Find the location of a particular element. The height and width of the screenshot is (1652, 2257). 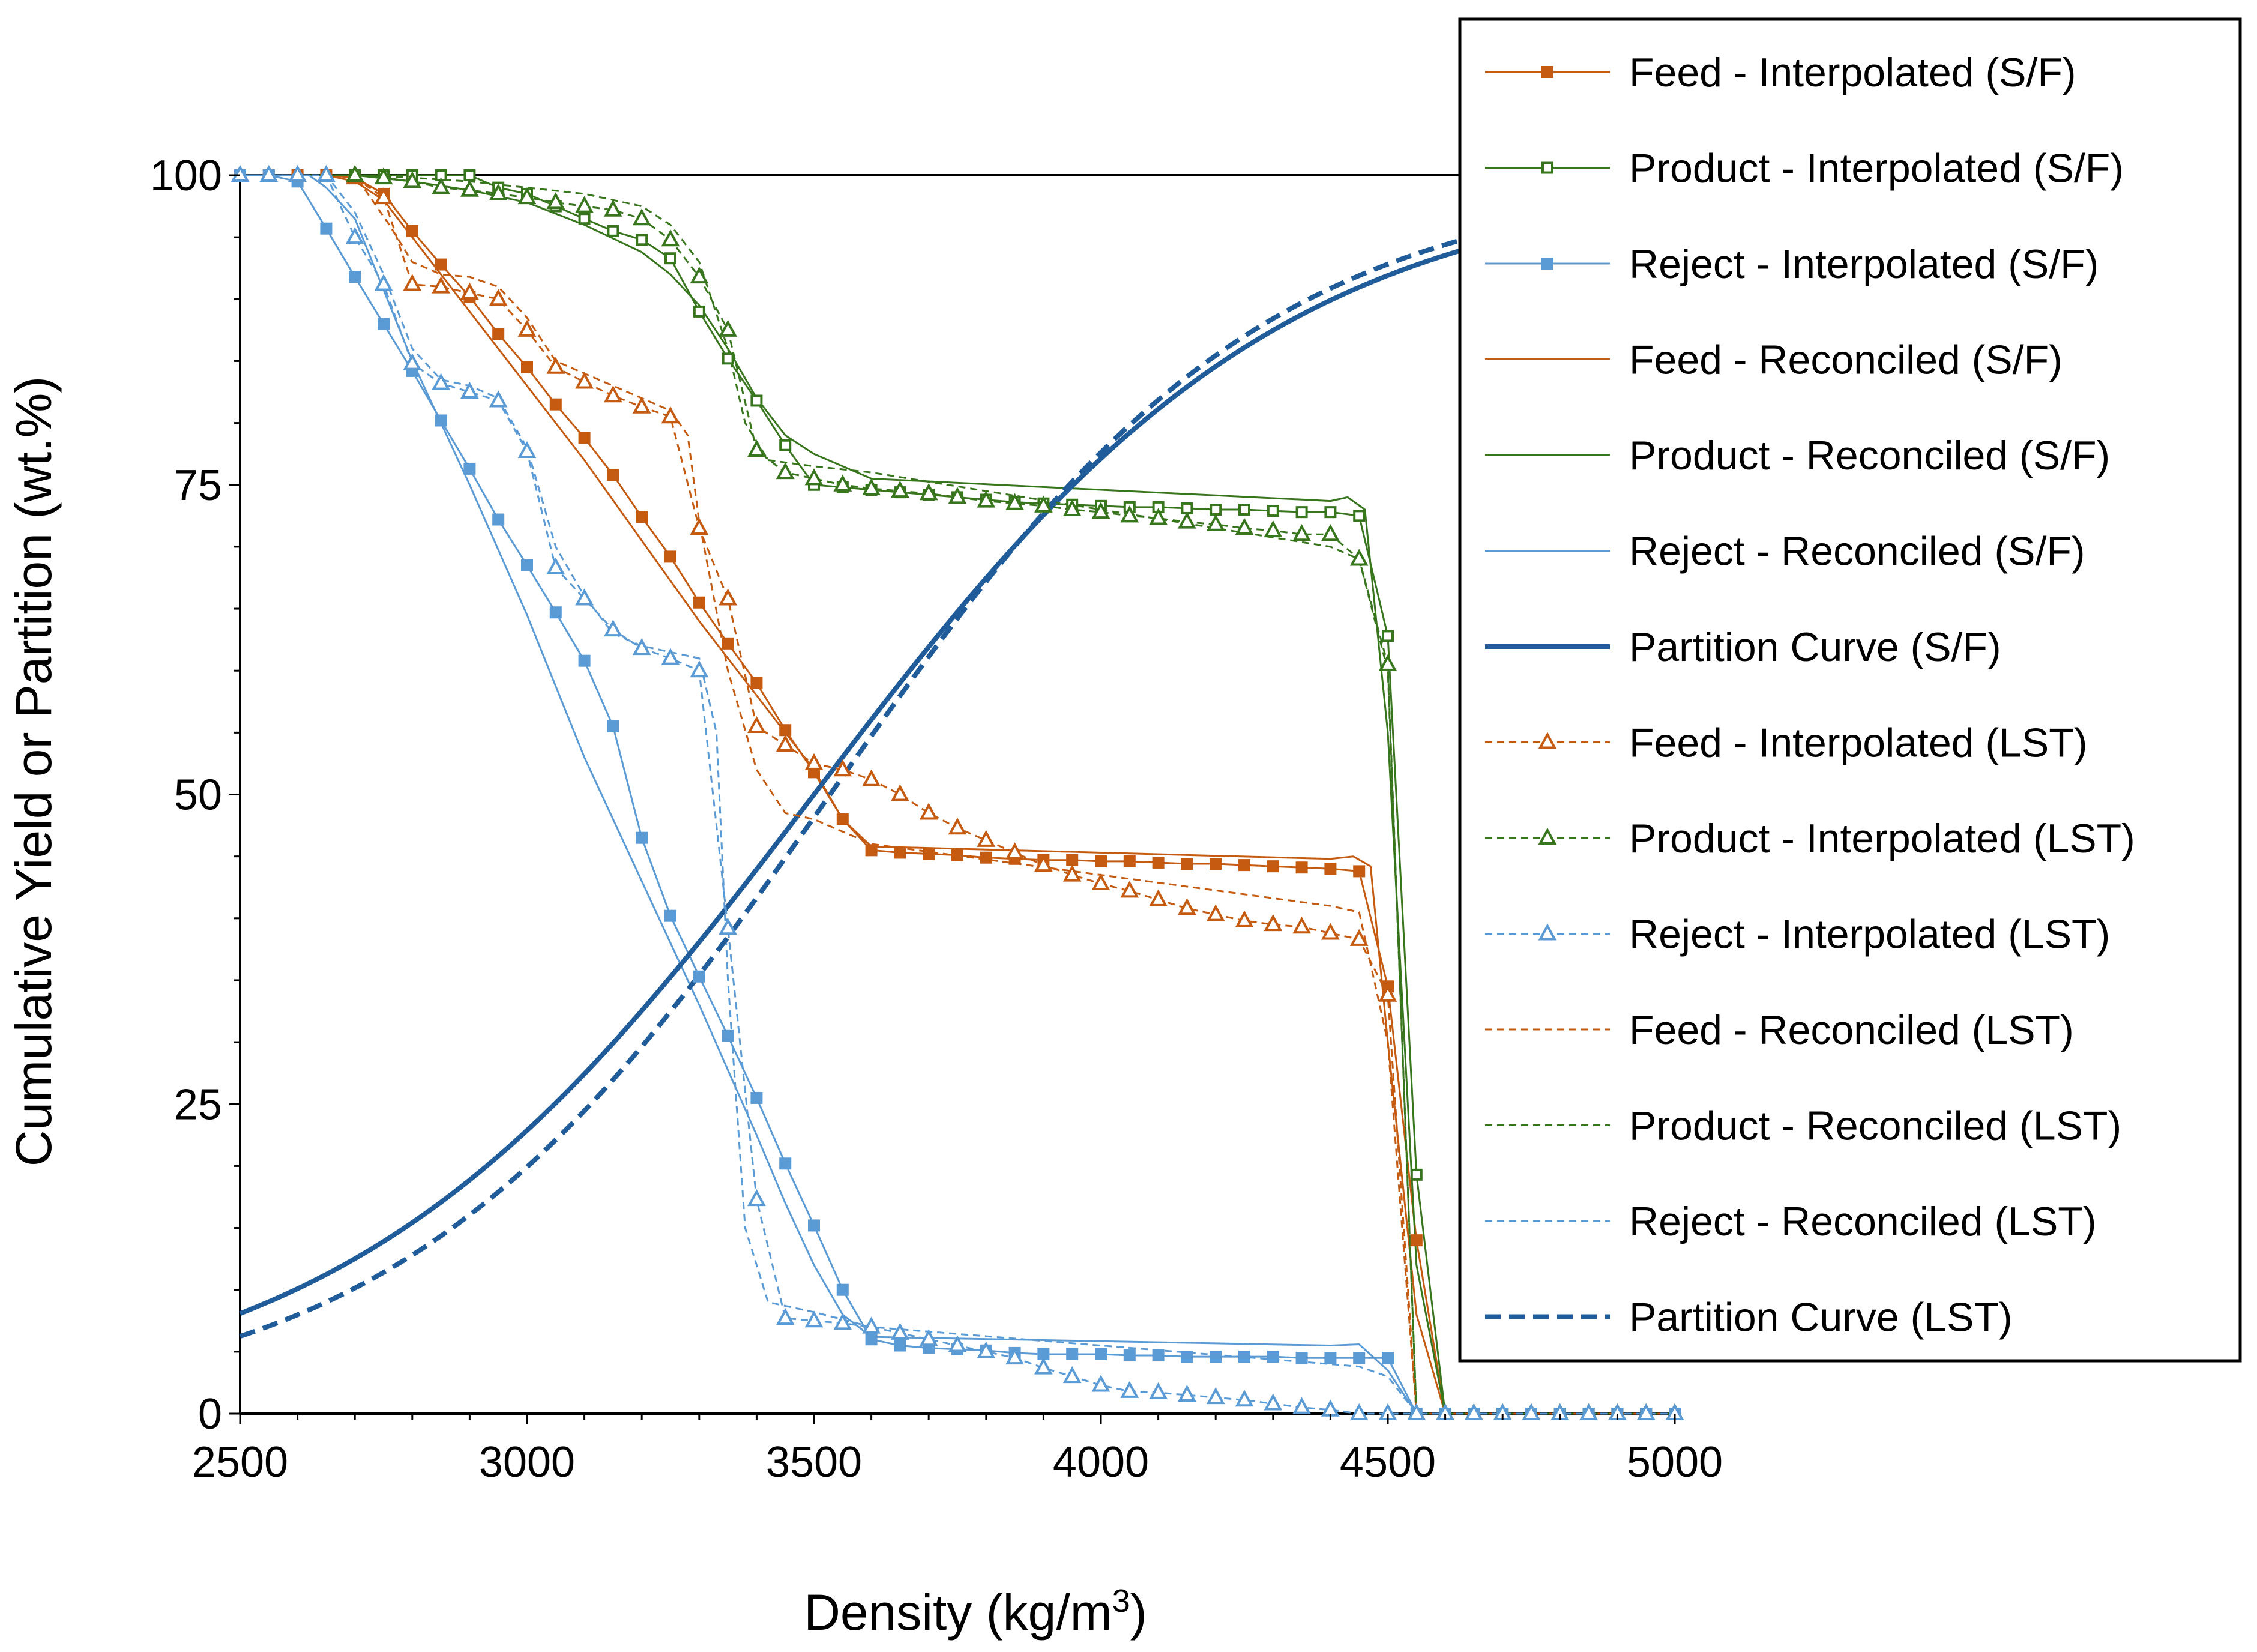

legend-label: Product - Reconciled (LST) is located at coordinates (1875, 1126).